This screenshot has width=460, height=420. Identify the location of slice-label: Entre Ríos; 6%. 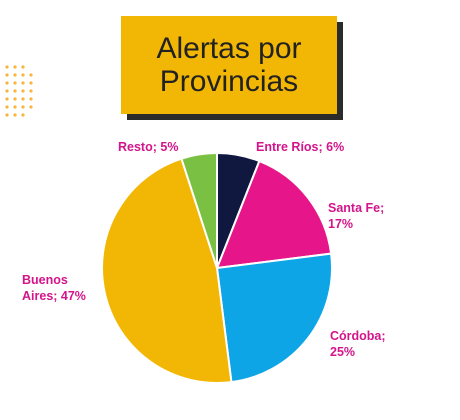
(300, 147).